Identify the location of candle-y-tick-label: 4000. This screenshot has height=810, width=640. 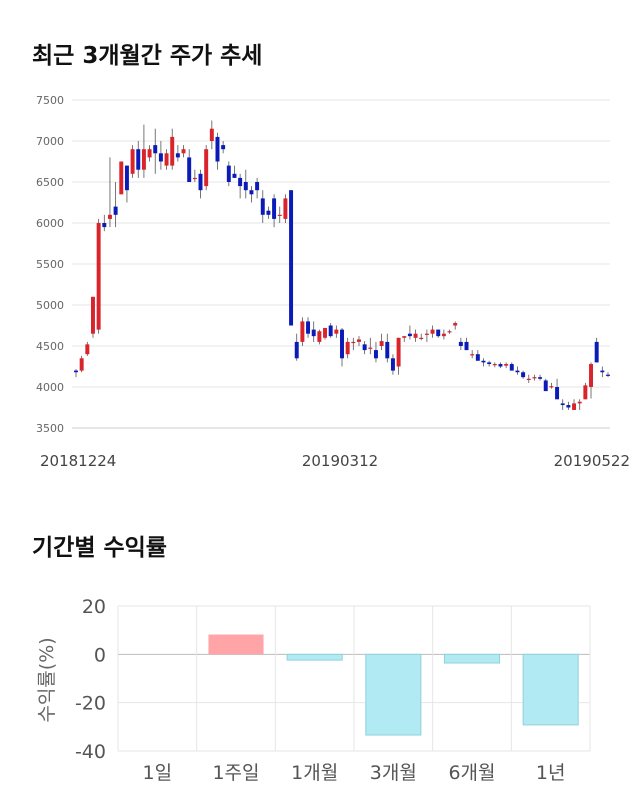
(50, 387).